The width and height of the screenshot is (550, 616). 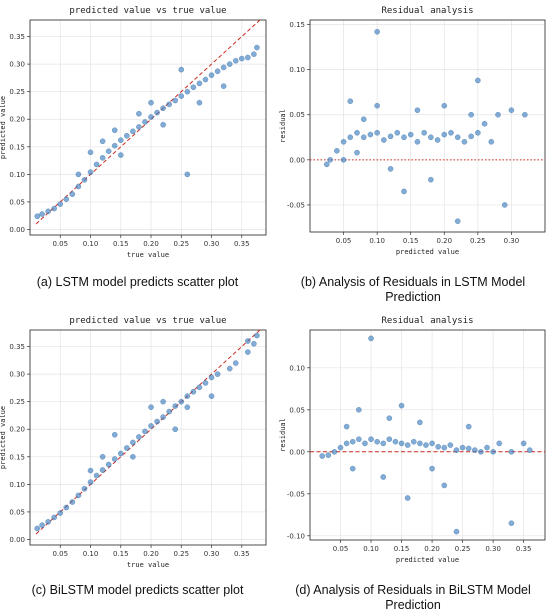 What do you see at coordinates (147, 321) in the screenshot?
I see `chart-title: predicted value vs true value` at bounding box center [147, 321].